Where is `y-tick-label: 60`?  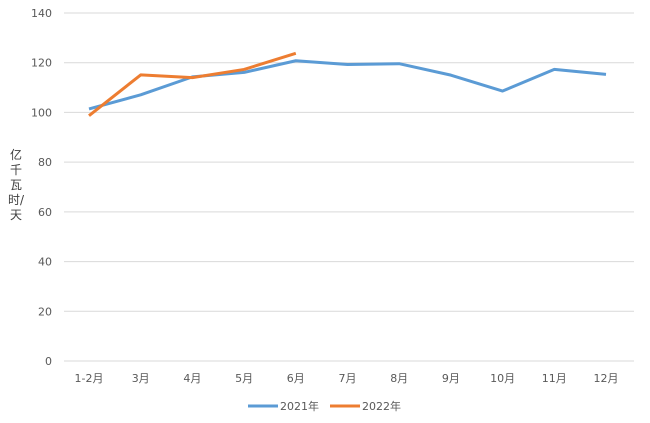
y-tick-label: 60 is located at coordinates (45, 212).